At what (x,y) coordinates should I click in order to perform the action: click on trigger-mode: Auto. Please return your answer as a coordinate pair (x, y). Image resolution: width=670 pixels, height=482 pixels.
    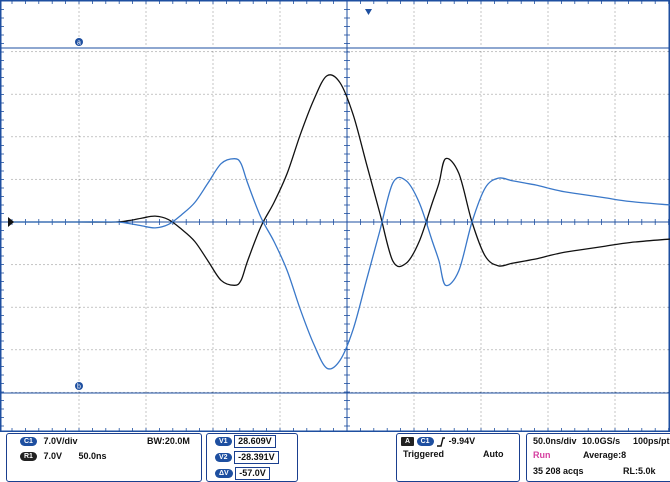
    Looking at the image, I should click on (493, 454).